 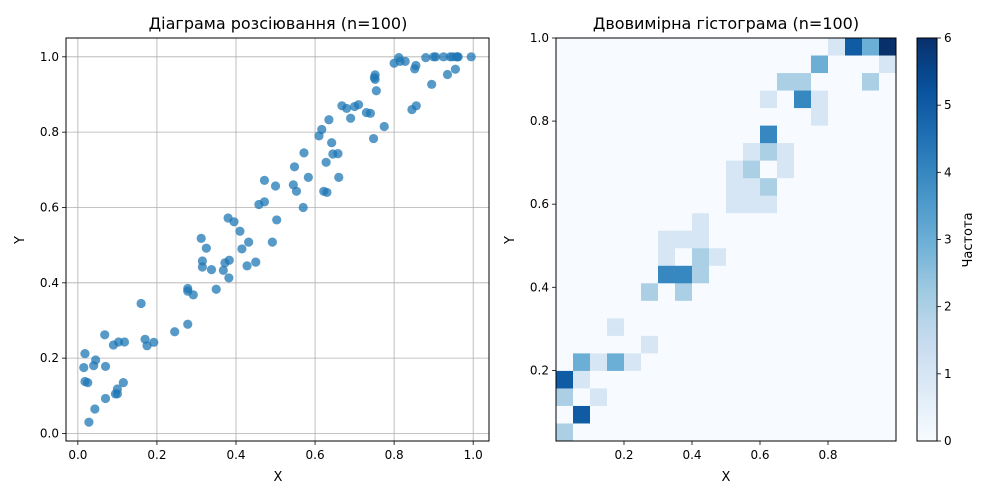 I want to click on histogram-x-ticks: 0.2 0.4 0.6 0.8, so click(x=726, y=451).